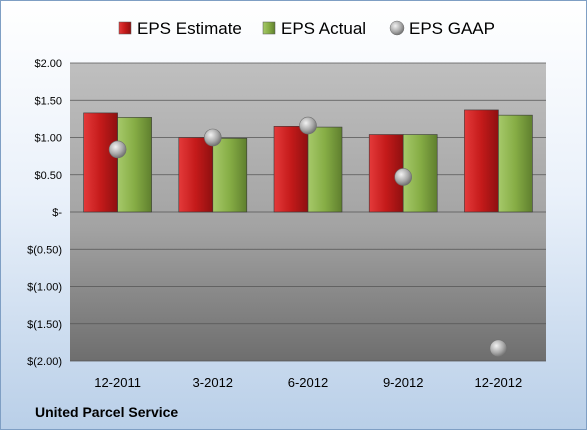 This screenshot has width=587, height=430. What do you see at coordinates (189, 28) in the screenshot?
I see `legend-label: EPS Estimate` at bounding box center [189, 28].